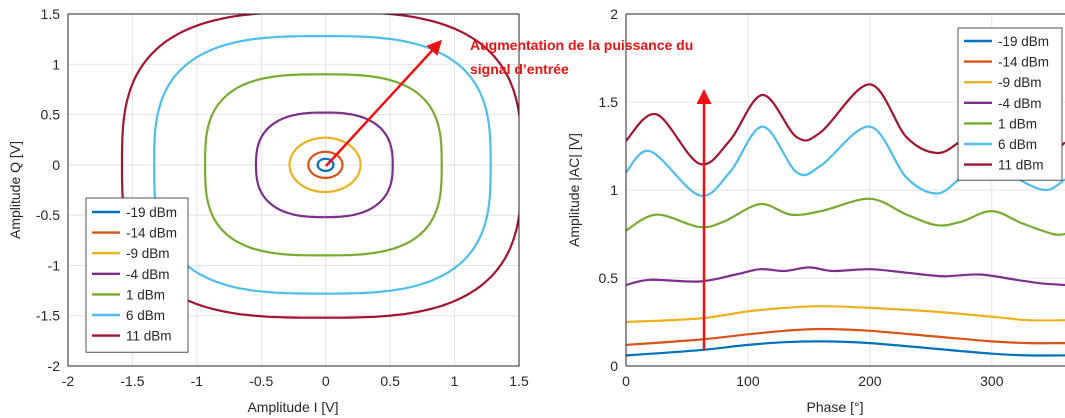  I want to click on iq-x-tick-label: 0.5, so click(390, 381).